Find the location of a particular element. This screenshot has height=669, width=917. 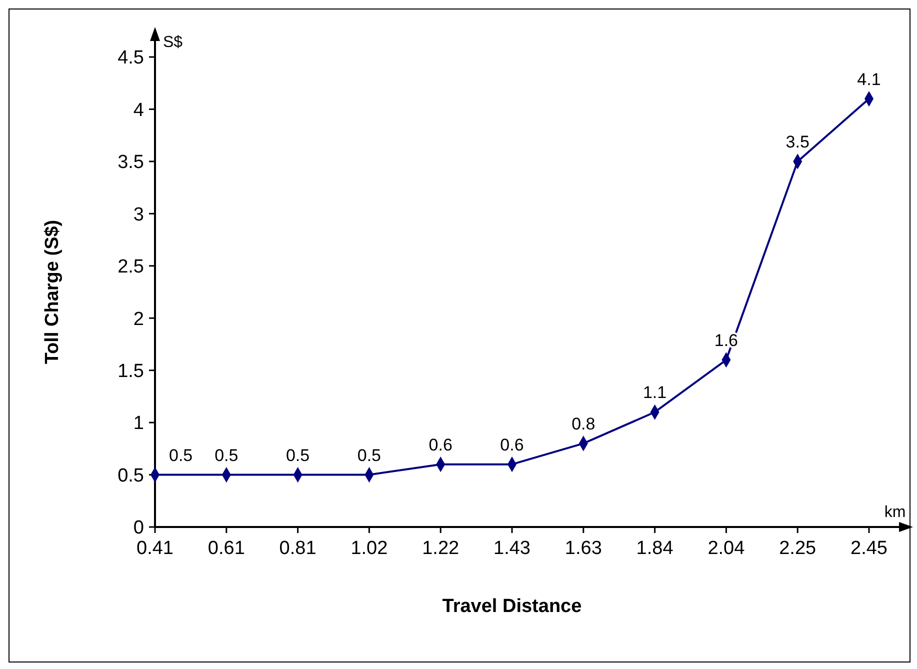

x-axis-title: Travel Distance is located at coordinates (512, 606).